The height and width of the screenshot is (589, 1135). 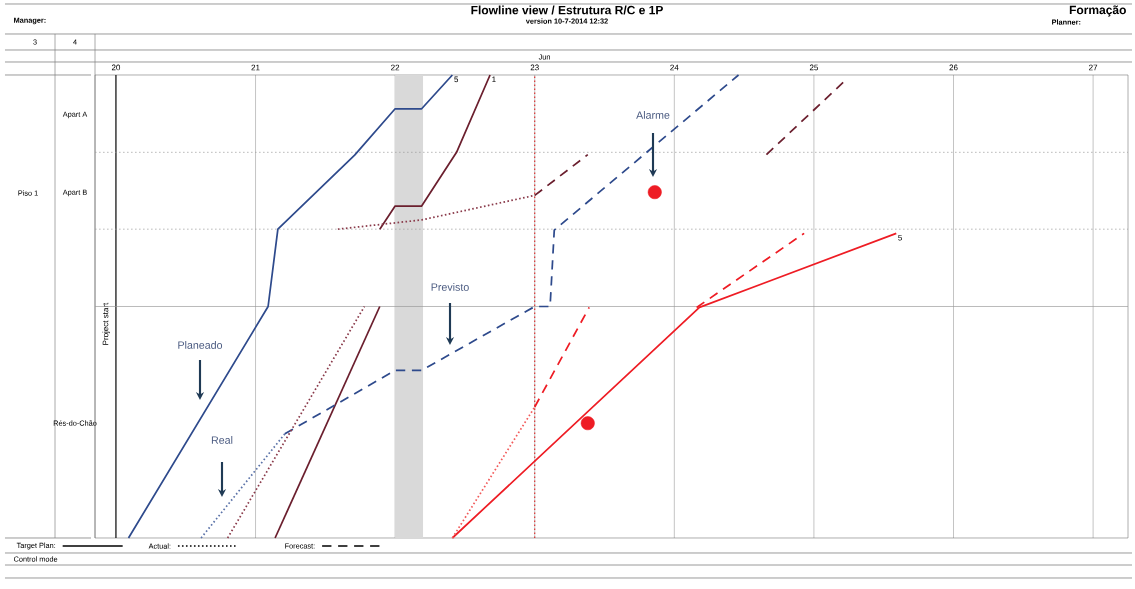 What do you see at coordinates (653, 115) in the screenshot?
I see `annotation: Alarme` at bounding box center [653, 115].